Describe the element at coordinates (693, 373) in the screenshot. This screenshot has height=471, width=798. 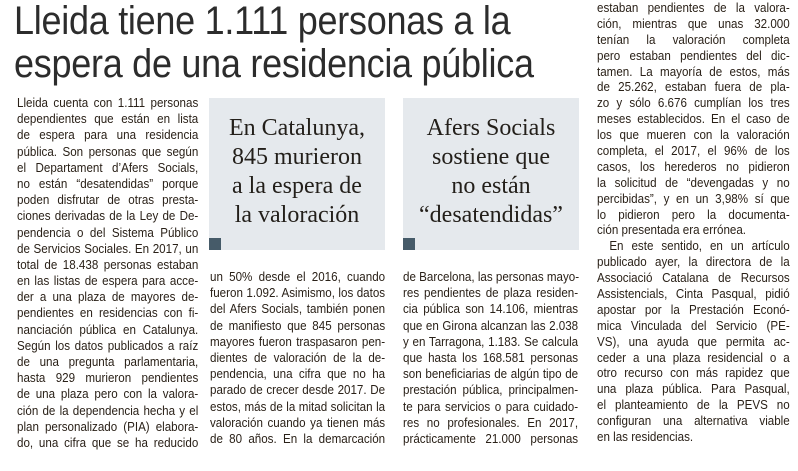
I see `article-text-line: otro recurso con más rapidez que` at that location.